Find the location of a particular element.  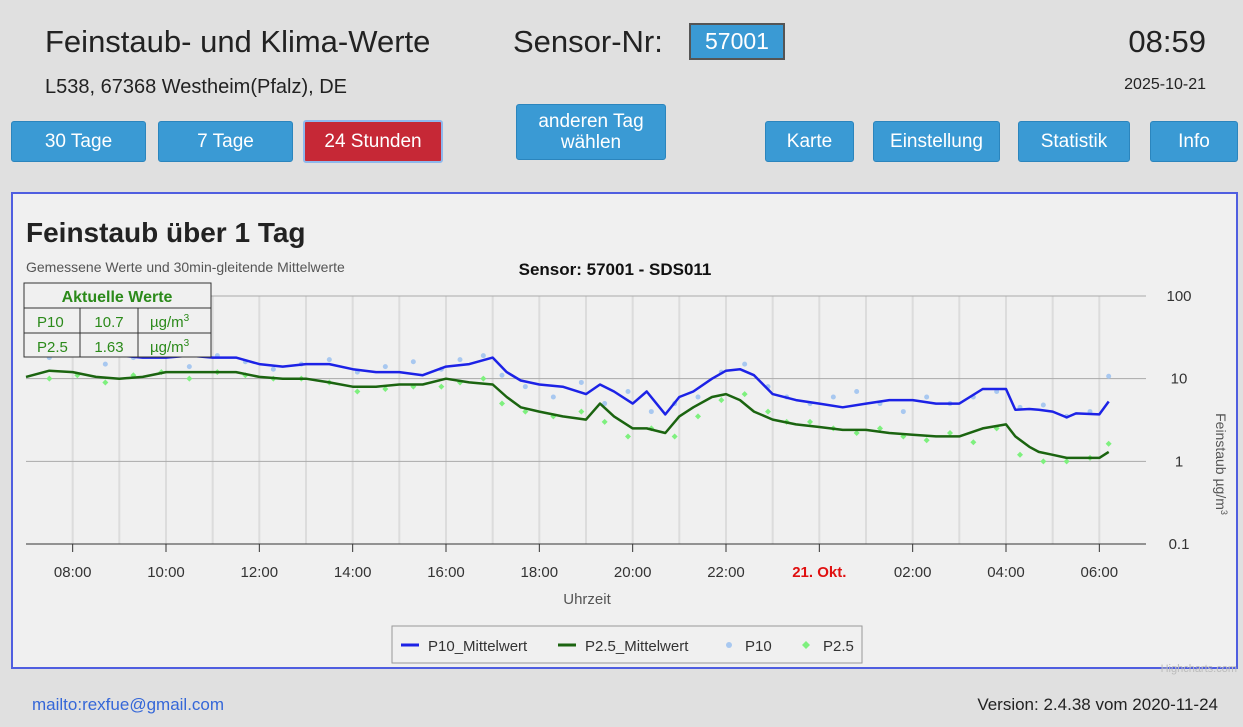

current-time: 08:59 is located at coordinates (1167, 41).